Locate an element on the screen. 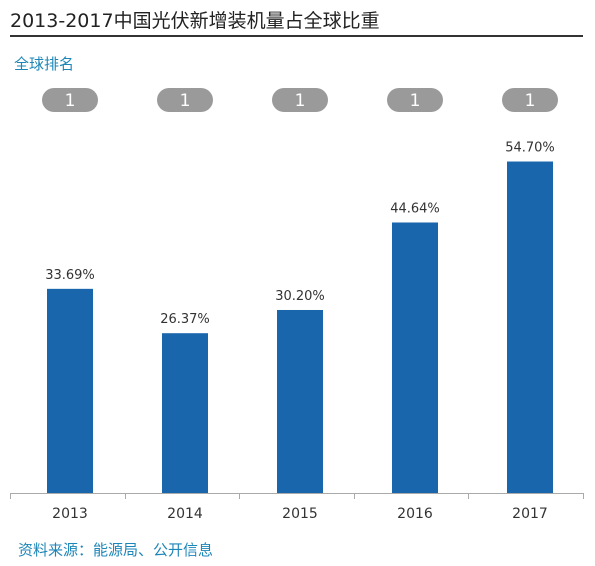 This screenshot has height=566, width=595. data-label: 33.69% is located at coordinates (70, 275).